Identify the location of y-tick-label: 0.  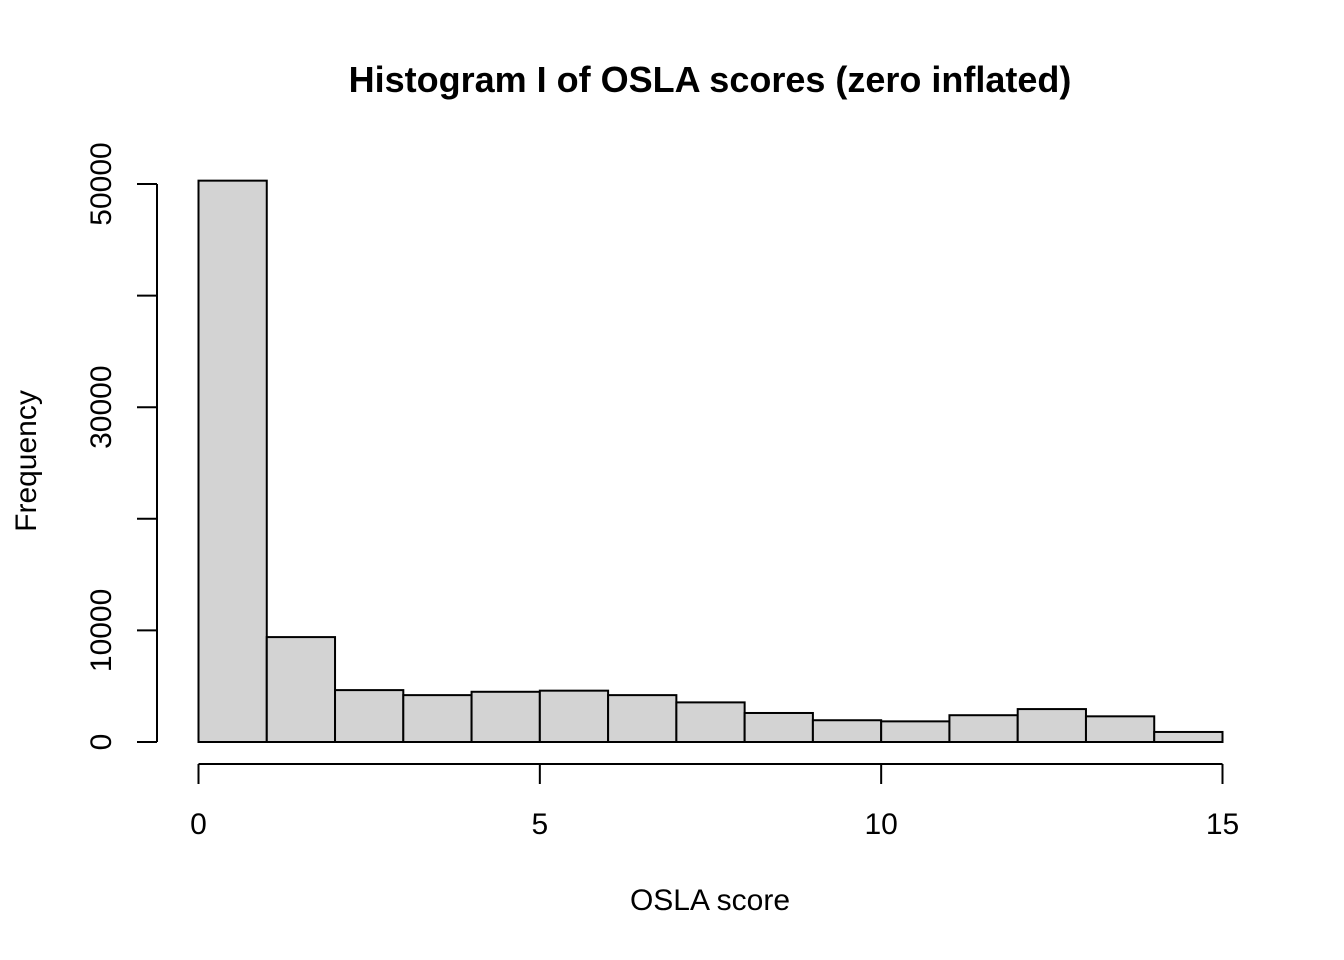
(101, 742).